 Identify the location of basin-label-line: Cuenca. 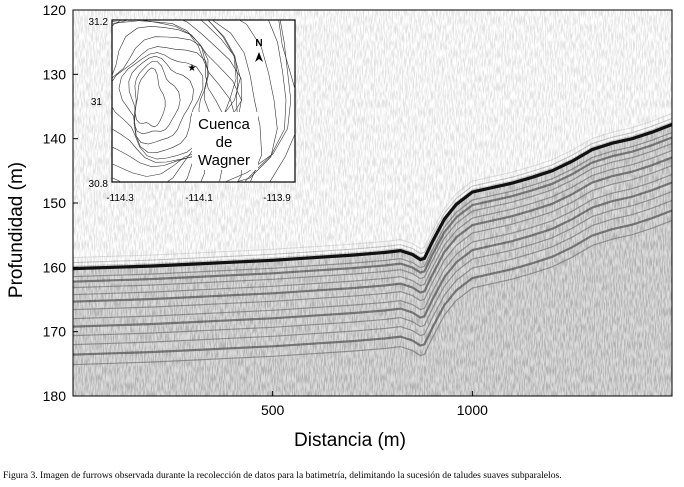
(224, 124).